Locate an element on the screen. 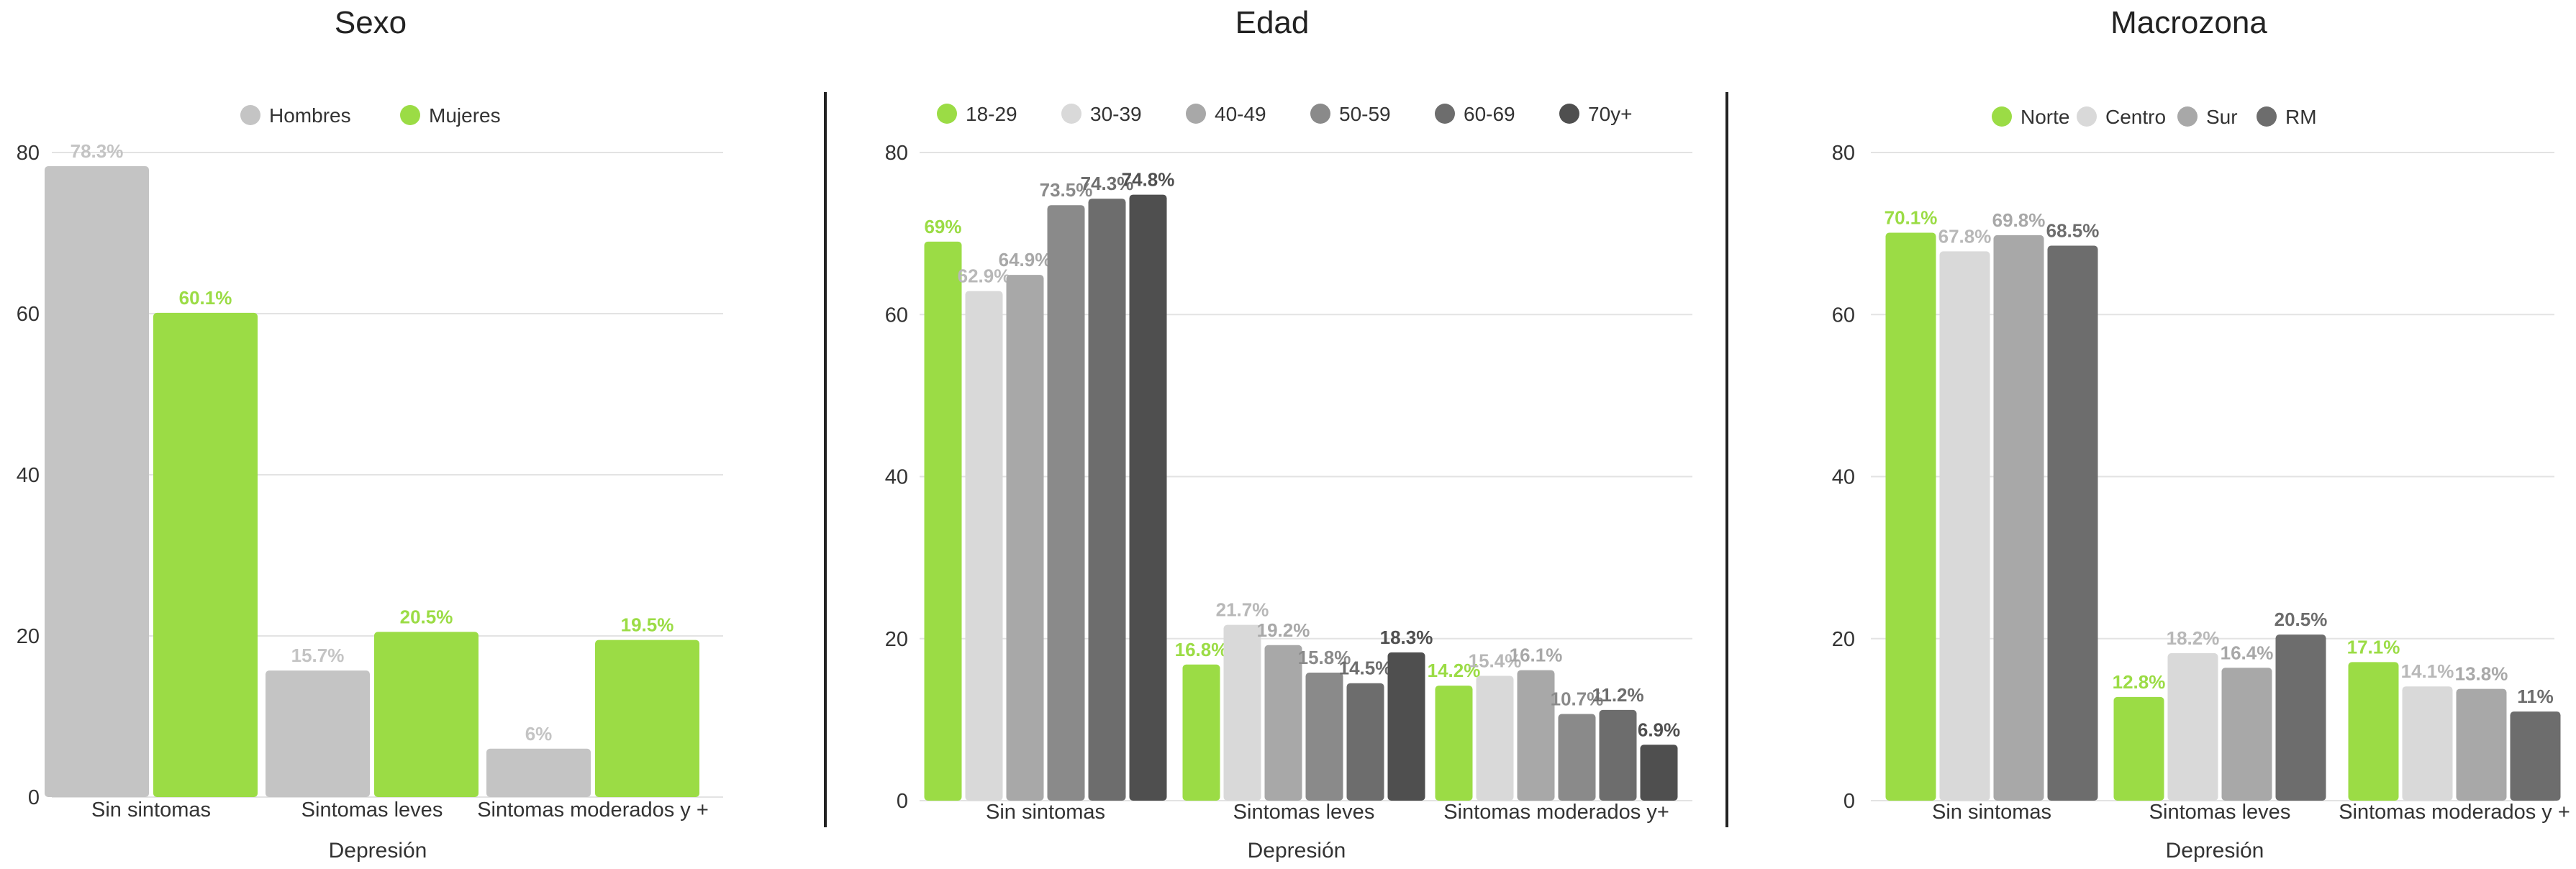  bar-18-29-sintomas-moderados-y is located at coordinates (1454, 743).